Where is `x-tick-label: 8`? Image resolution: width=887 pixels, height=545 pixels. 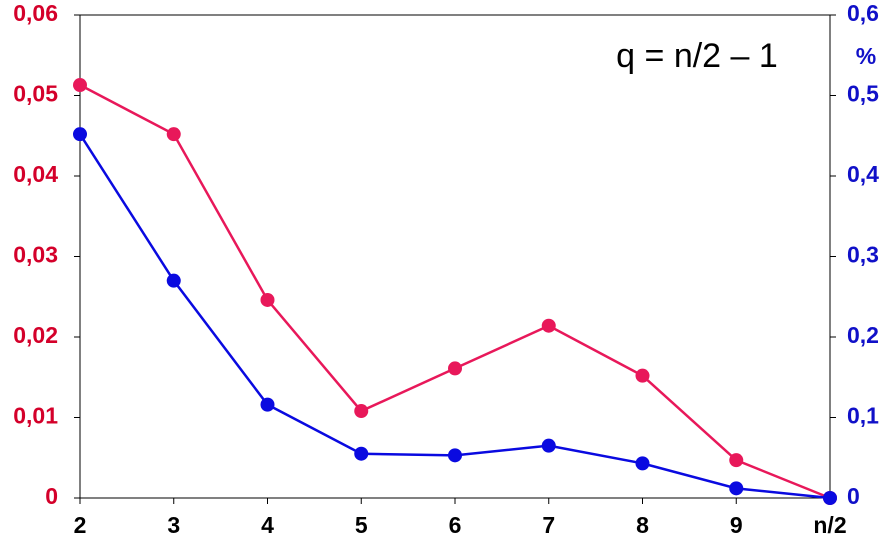 x-tick-label: 8 is located at coordinates (642, 525).